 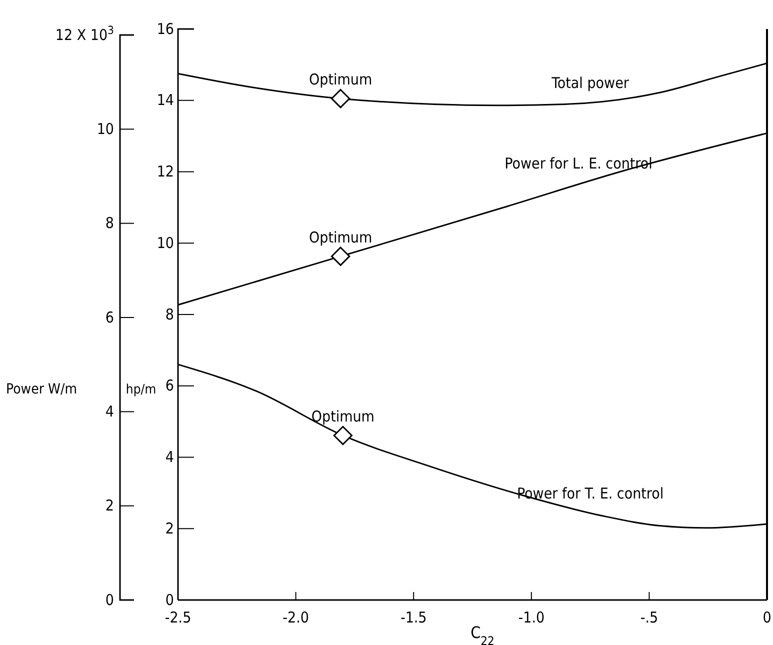 What do you see at coordinates (169, 599) in the screenshot?
I see `y-tick-label: 0` at bounding box center [169, 599].